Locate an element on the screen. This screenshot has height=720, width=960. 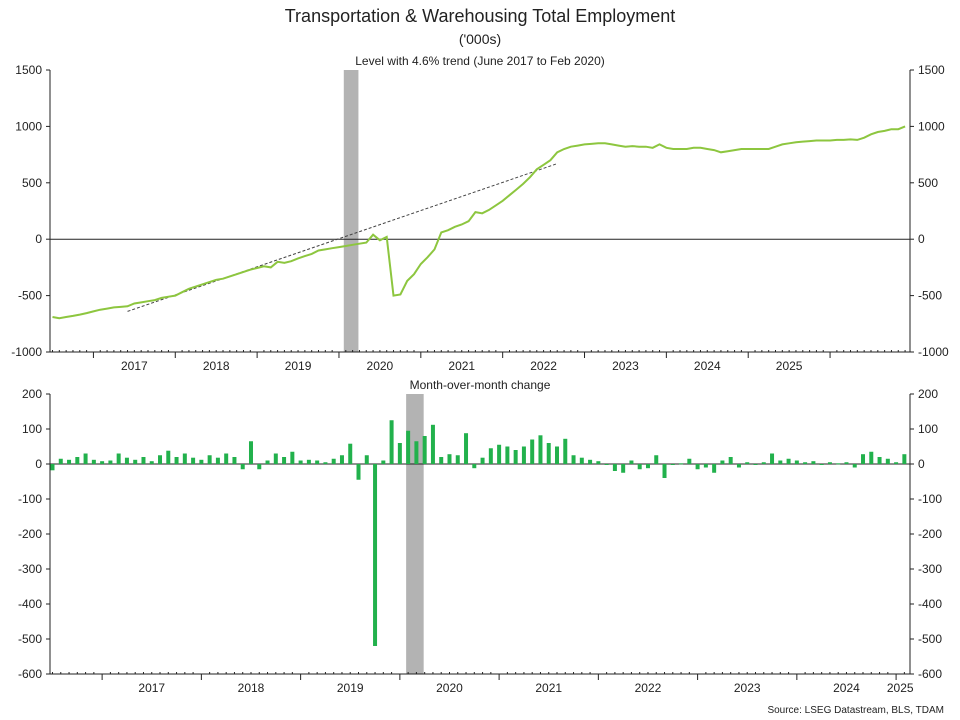
y-tick-label-left: -400 is located at coordinates (30, 604).